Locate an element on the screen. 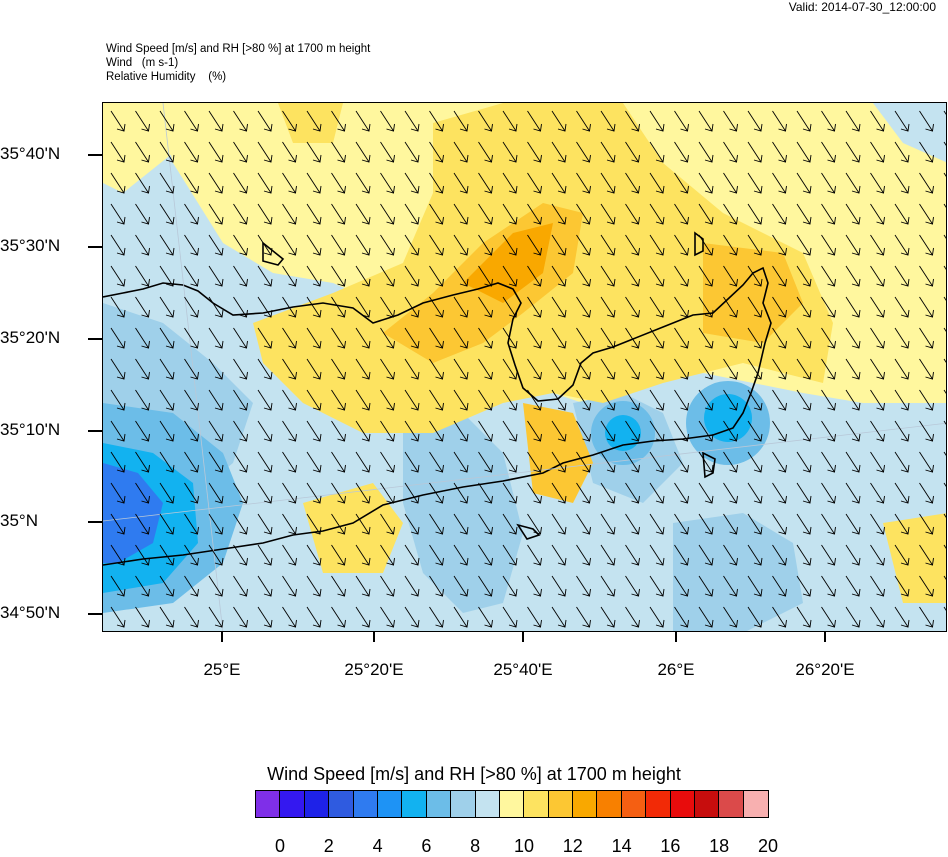 The width and height of the screenshot is (948, 857). lon-label-25: 25°E is located at coordinates (222, 669).